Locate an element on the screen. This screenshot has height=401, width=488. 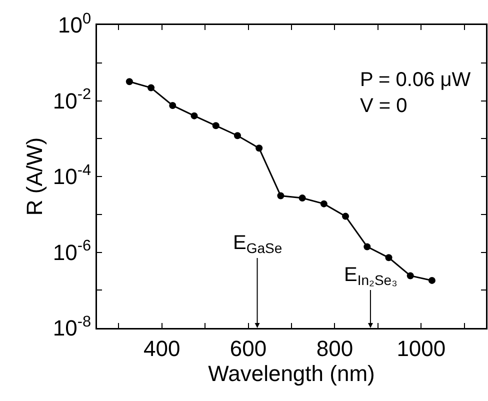
y-tick-label: 10$^{-2}$ is located at coordinates (72, 100).